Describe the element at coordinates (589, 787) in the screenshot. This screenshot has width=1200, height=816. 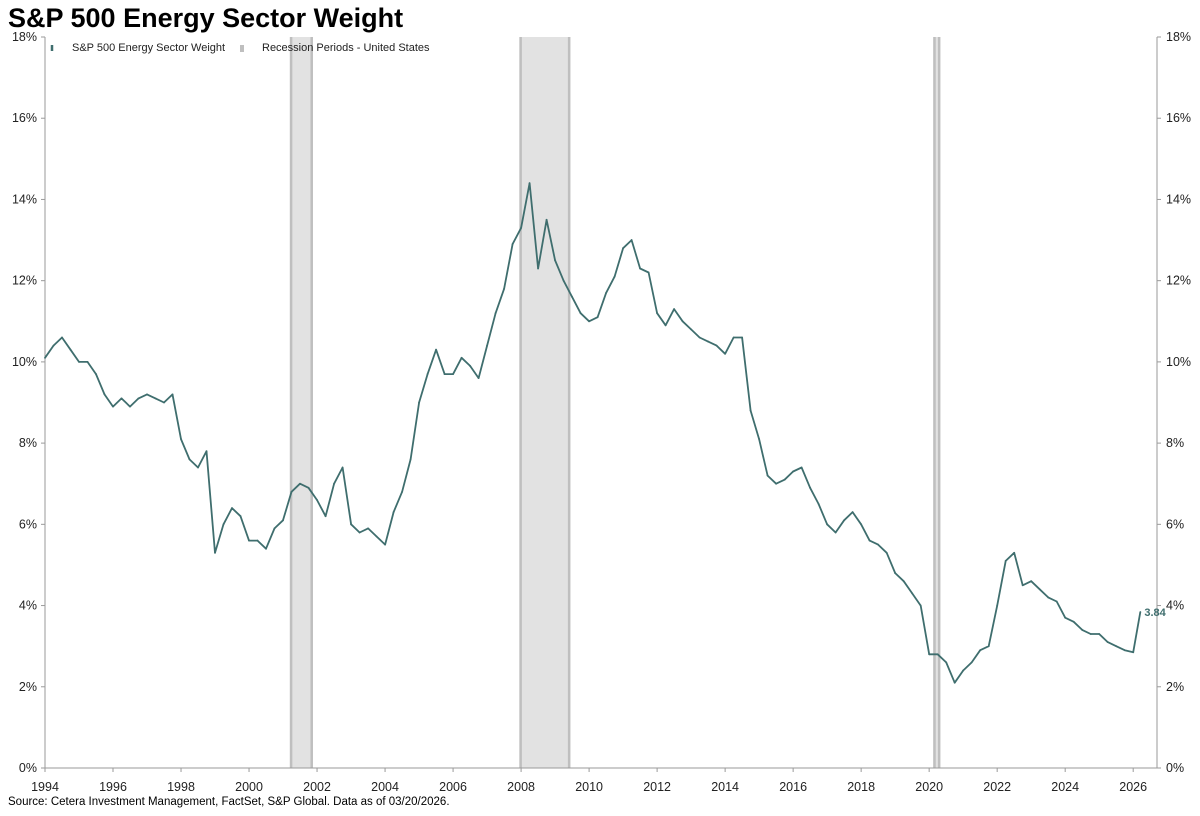
I see `x-tick-label: 2010` at that location.